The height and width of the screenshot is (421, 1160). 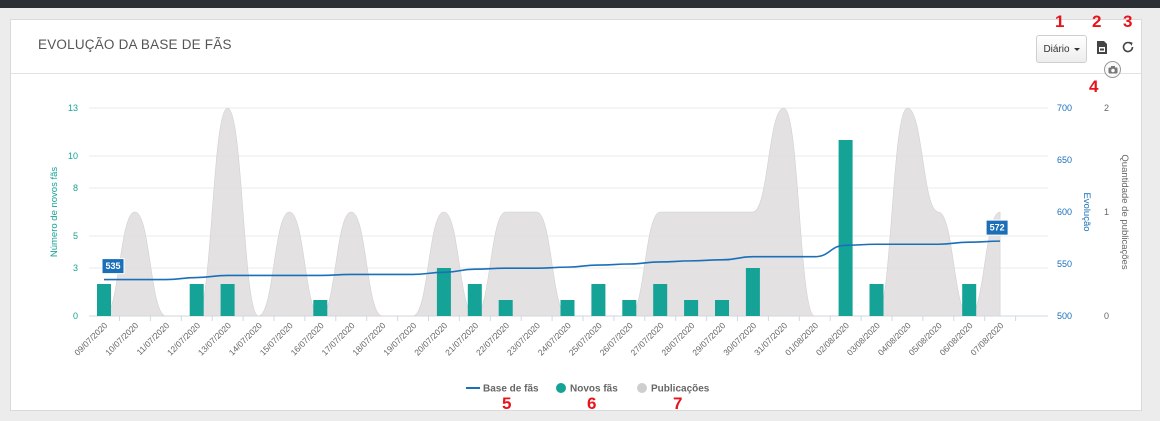 What do you see at coordinates (75, 268) in the screenshot?
I see `left-tick-label: 3` at bounding box center [75, 268].